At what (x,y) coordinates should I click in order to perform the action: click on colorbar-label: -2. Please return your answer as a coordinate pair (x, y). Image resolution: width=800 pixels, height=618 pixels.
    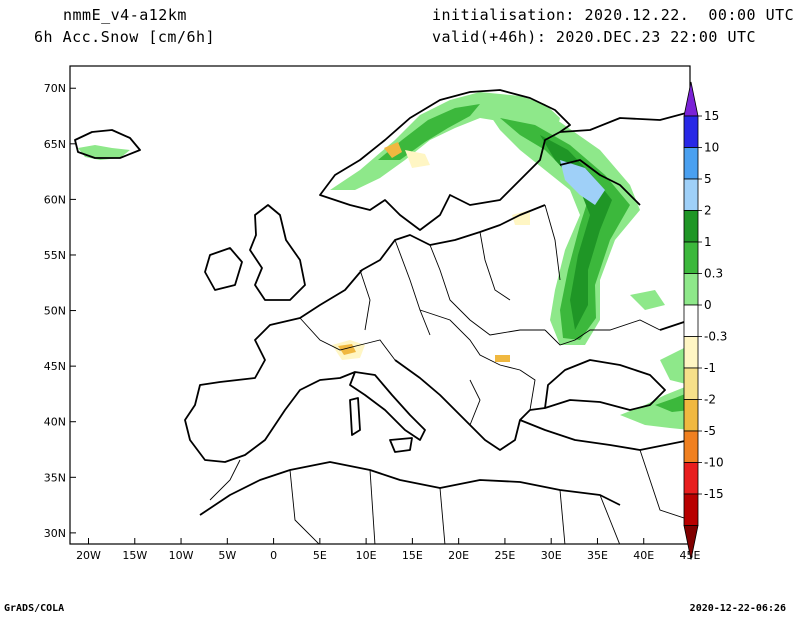
    Looking at the image, I should click on (710, 400).